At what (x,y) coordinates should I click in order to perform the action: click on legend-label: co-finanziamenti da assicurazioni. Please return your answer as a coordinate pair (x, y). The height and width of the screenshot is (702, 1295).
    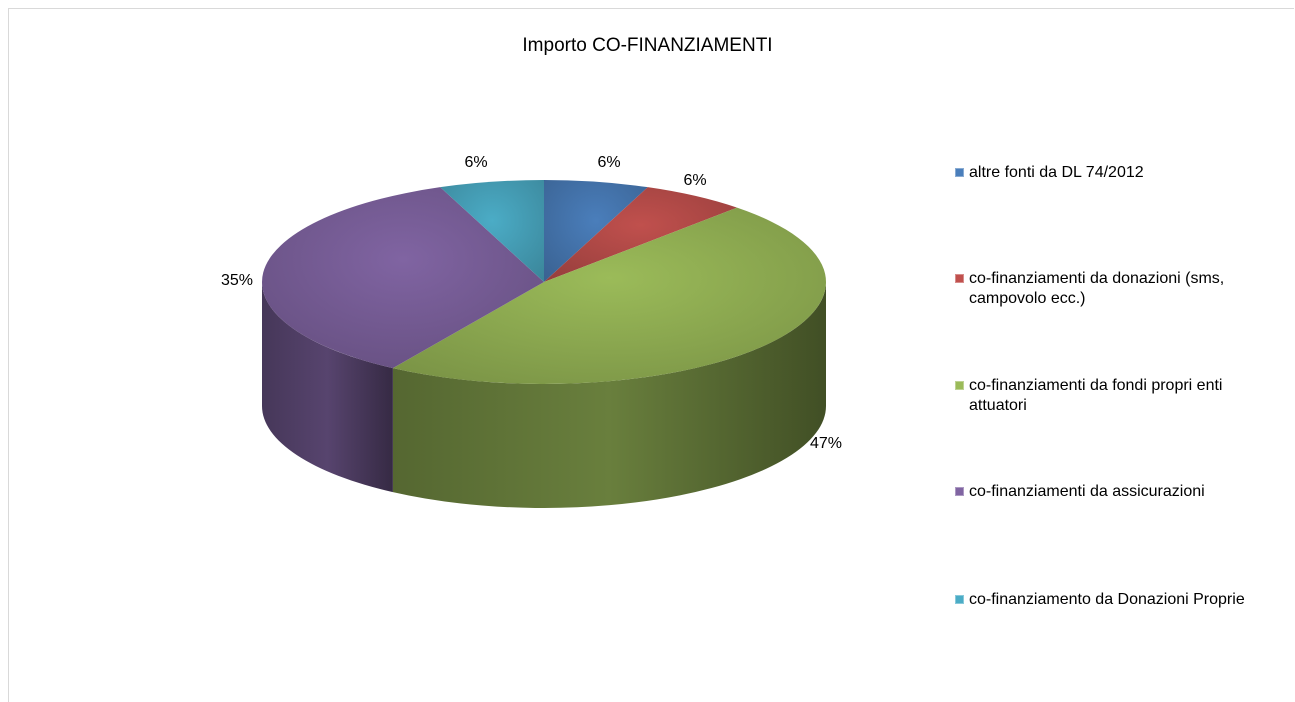
    Looking at the image, I should click on (1087, 491).